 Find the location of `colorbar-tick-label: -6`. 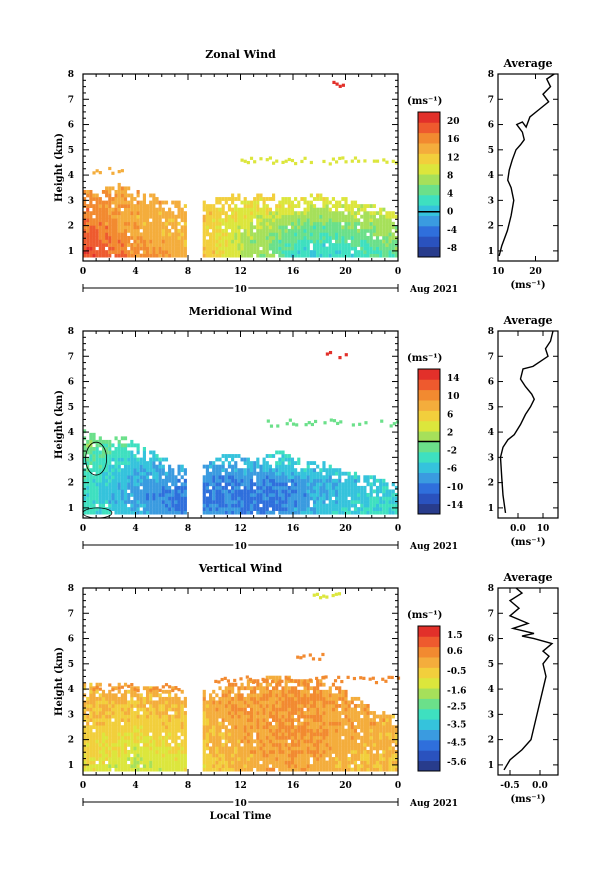

colorbar-tick-label: -6 is located at coordinates (452, 470).